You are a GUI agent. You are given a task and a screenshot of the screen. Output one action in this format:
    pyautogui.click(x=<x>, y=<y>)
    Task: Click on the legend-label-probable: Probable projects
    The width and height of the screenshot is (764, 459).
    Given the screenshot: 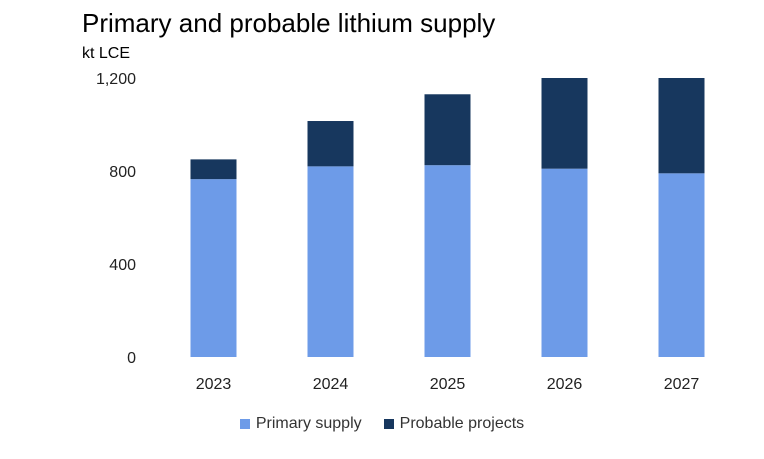 What is the action you would take?
    pyautogui.click(x=462, y=423)
    